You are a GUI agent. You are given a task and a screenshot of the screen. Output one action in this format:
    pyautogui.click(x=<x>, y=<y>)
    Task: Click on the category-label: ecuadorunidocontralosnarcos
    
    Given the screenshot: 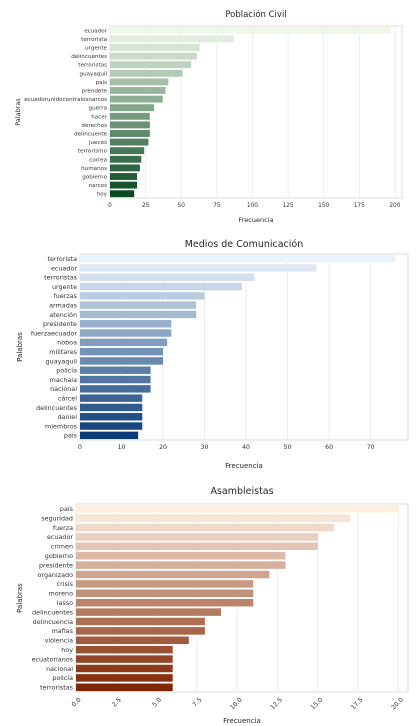 What is the action you would take?
    pyautogui.click(x=65, y=100)
    